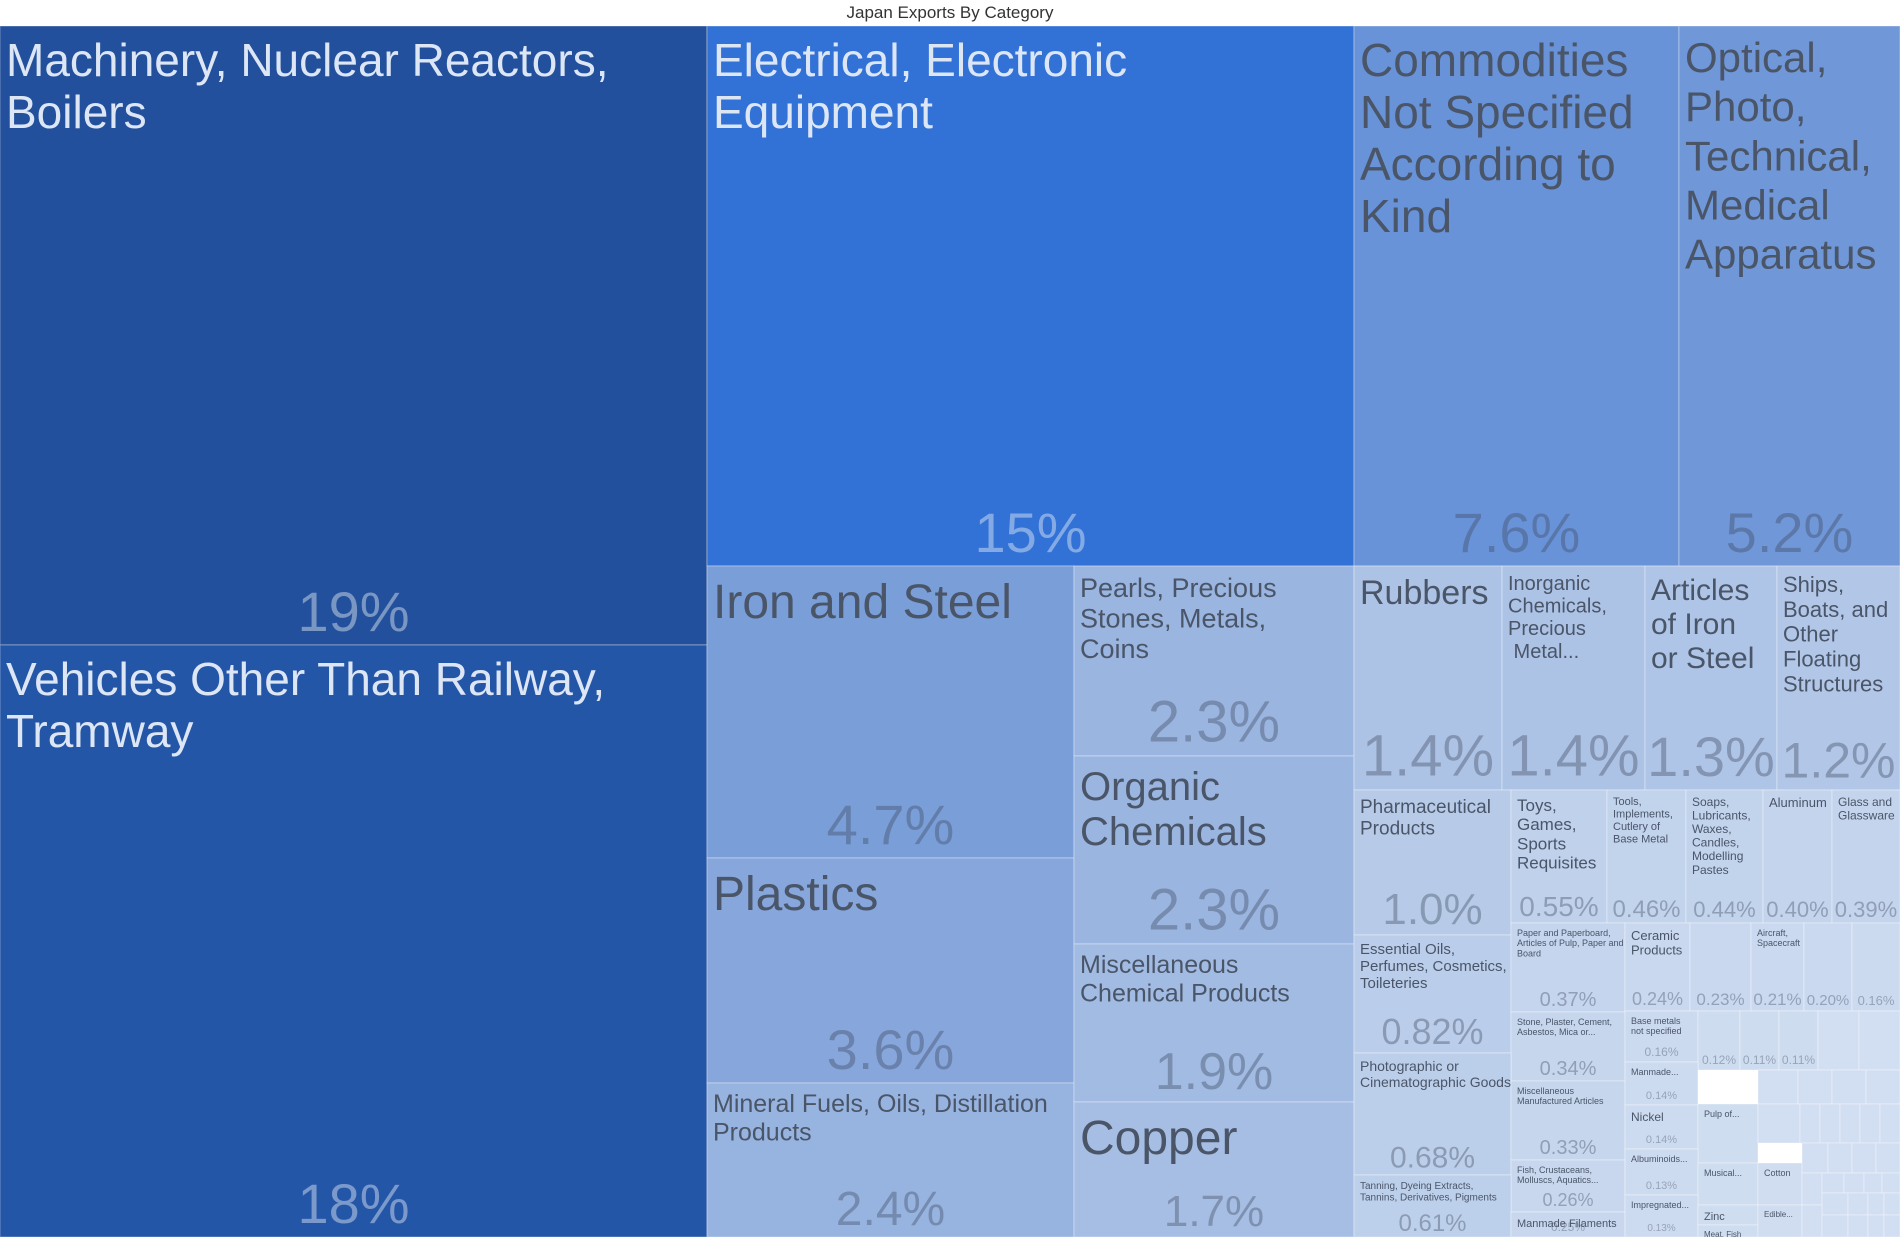  Describe the element at coordinates (1797, 856) in the screenshot. I see `treemap-cell: Aluminum 0.40%` at that location.